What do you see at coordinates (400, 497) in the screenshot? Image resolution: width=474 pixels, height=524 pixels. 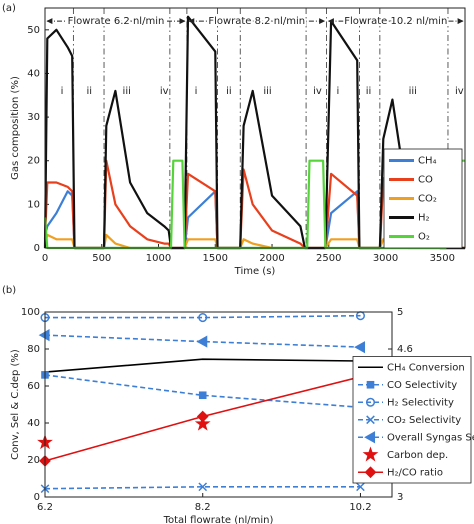 I see `y2-tick-label: 3` at bounding box center [400, 497].